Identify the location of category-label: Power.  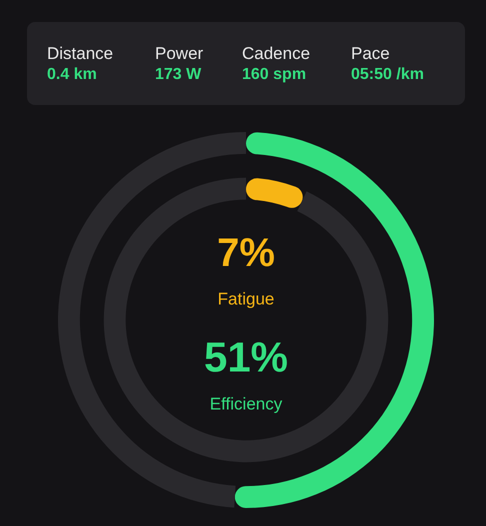
(179, 53).